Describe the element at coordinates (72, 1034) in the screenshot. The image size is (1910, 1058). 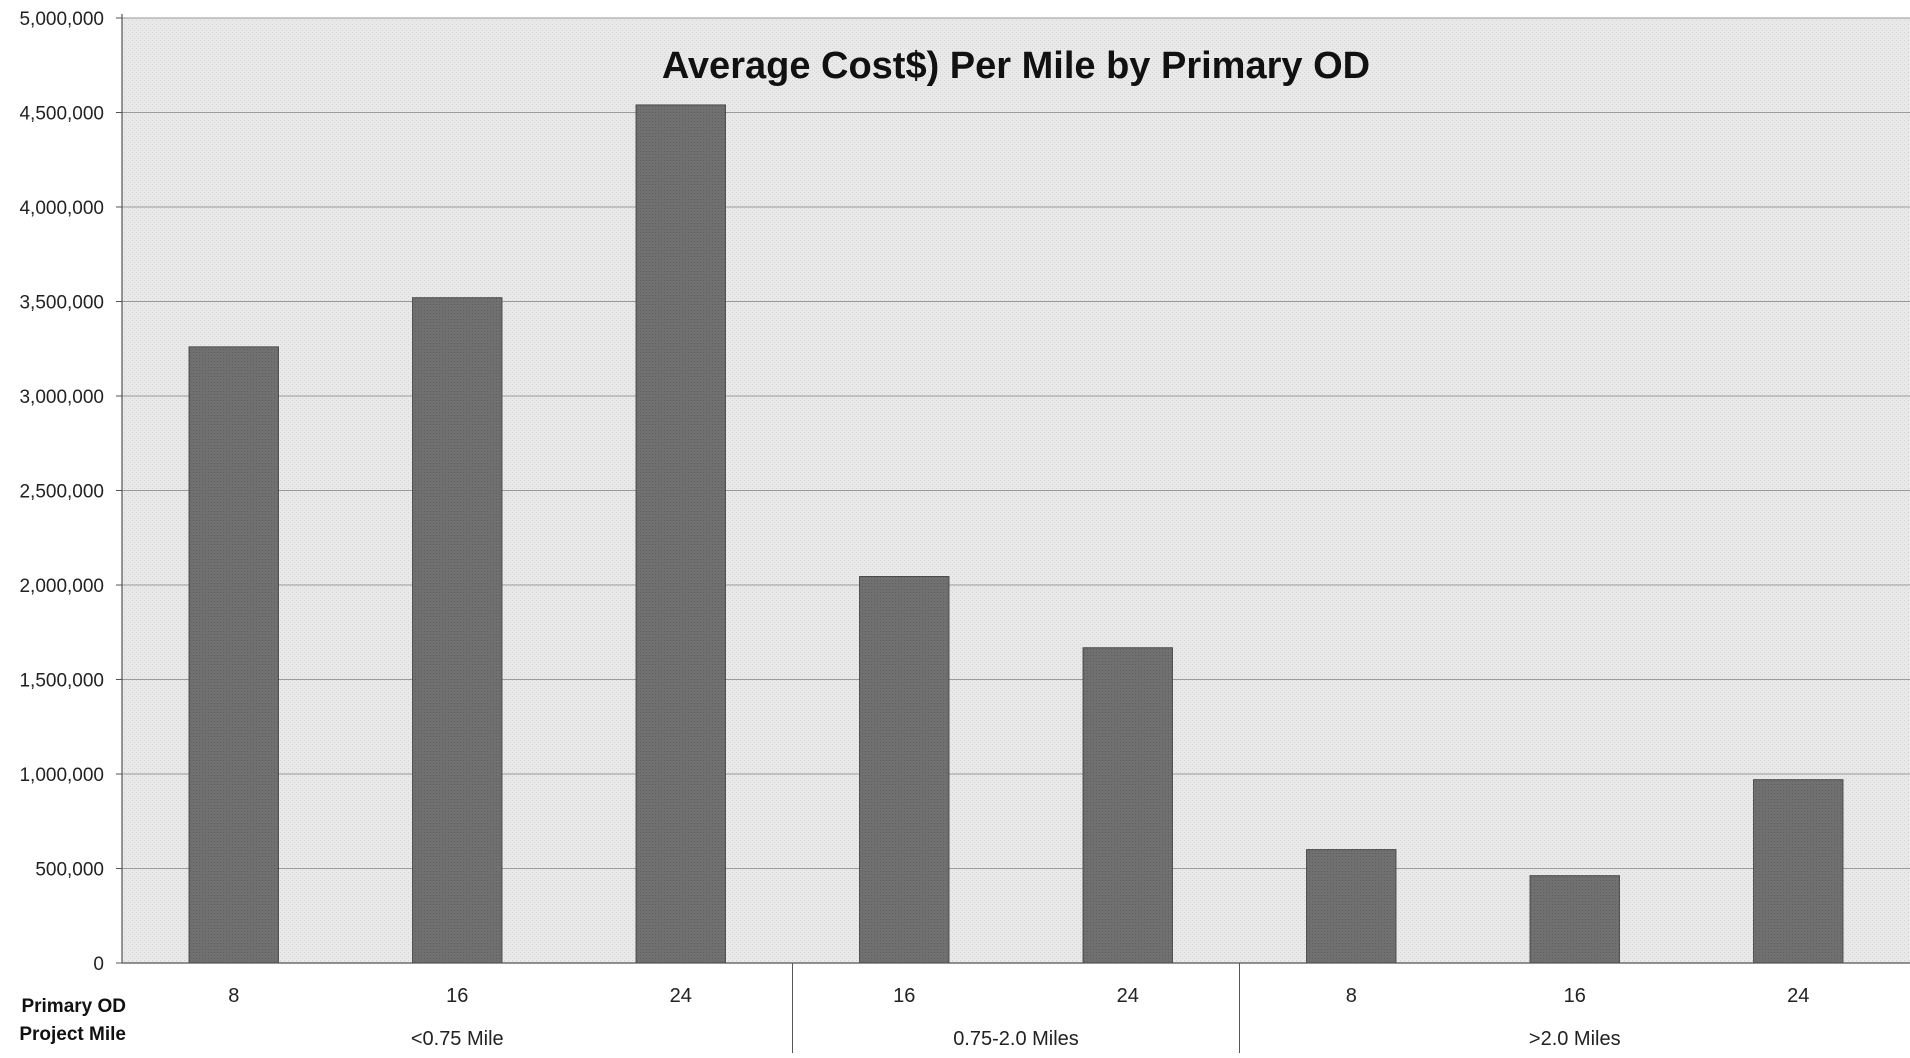
I see `row-label-project-mile: Project Mile` at that location.